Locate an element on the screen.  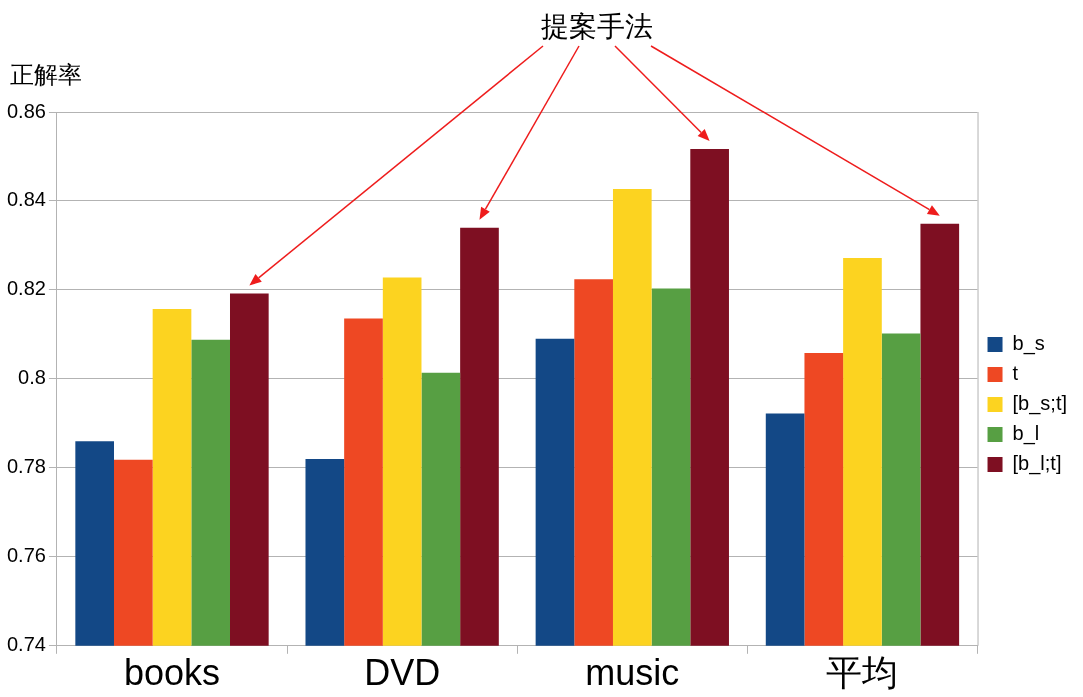
x-tick-label: music is located at coordinates (632, 673).